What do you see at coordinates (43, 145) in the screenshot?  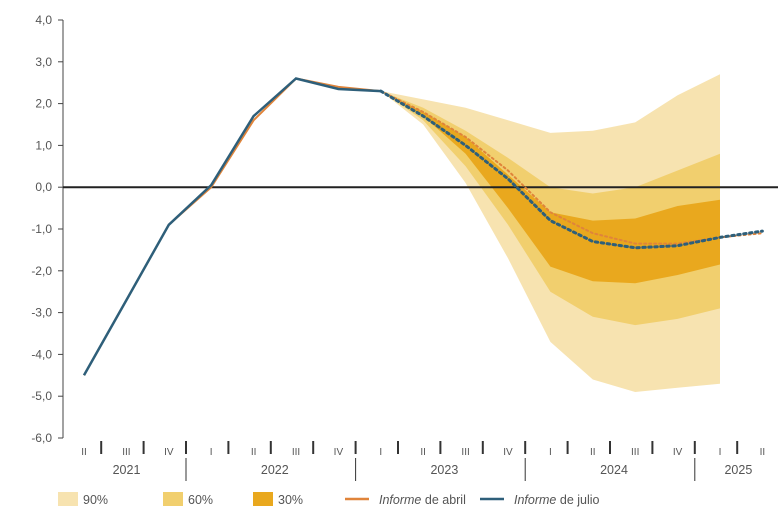 I see `y-tick-label: 1,0` at bounding box center [43, 145].